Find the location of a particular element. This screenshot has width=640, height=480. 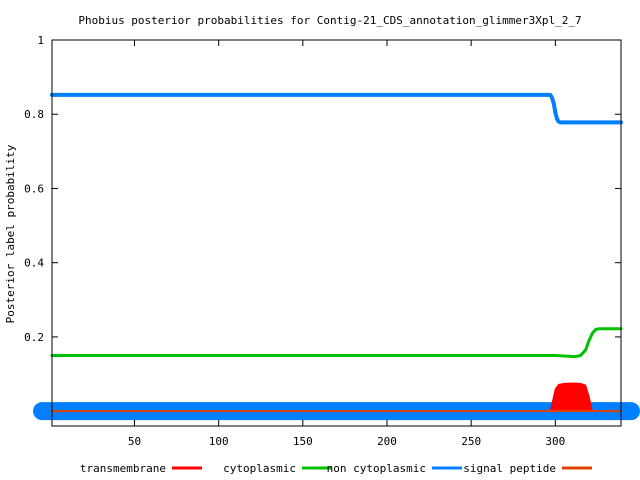

x-tick-label-150: 150 is located at coordinates (303, 441).